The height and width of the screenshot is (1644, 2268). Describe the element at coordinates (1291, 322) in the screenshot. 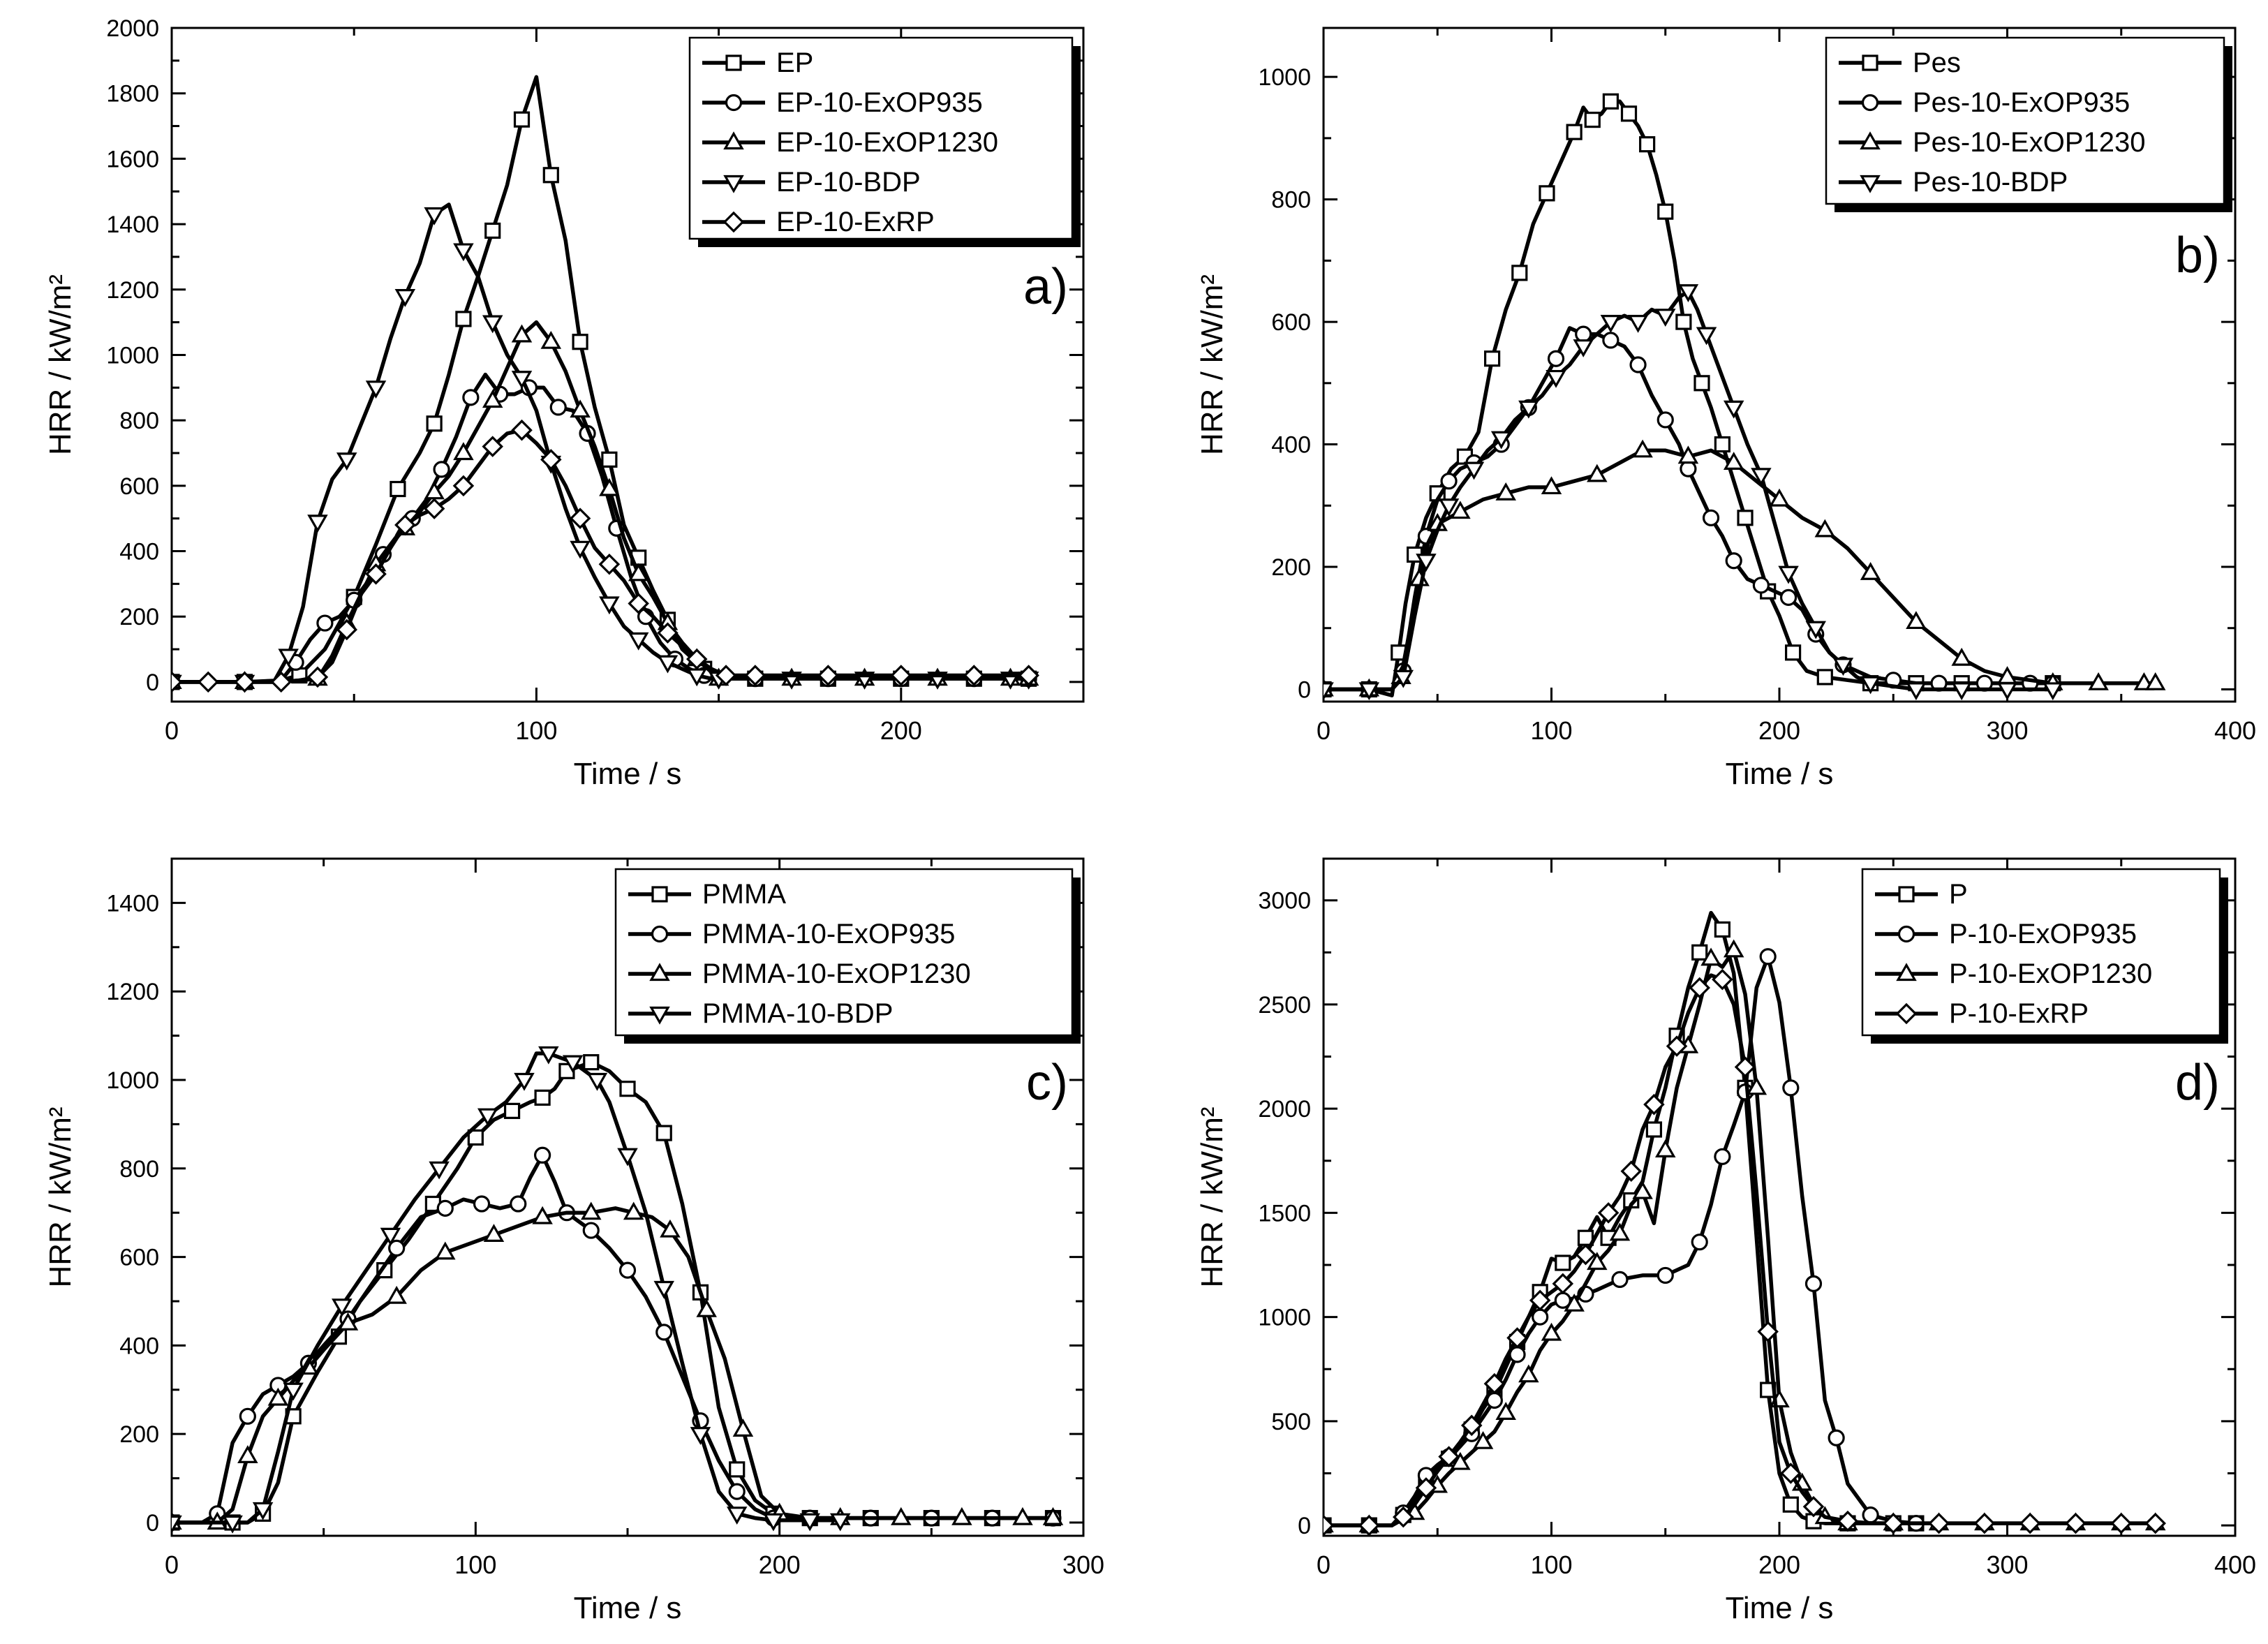

I see `y-tick-label: 600` at that location.